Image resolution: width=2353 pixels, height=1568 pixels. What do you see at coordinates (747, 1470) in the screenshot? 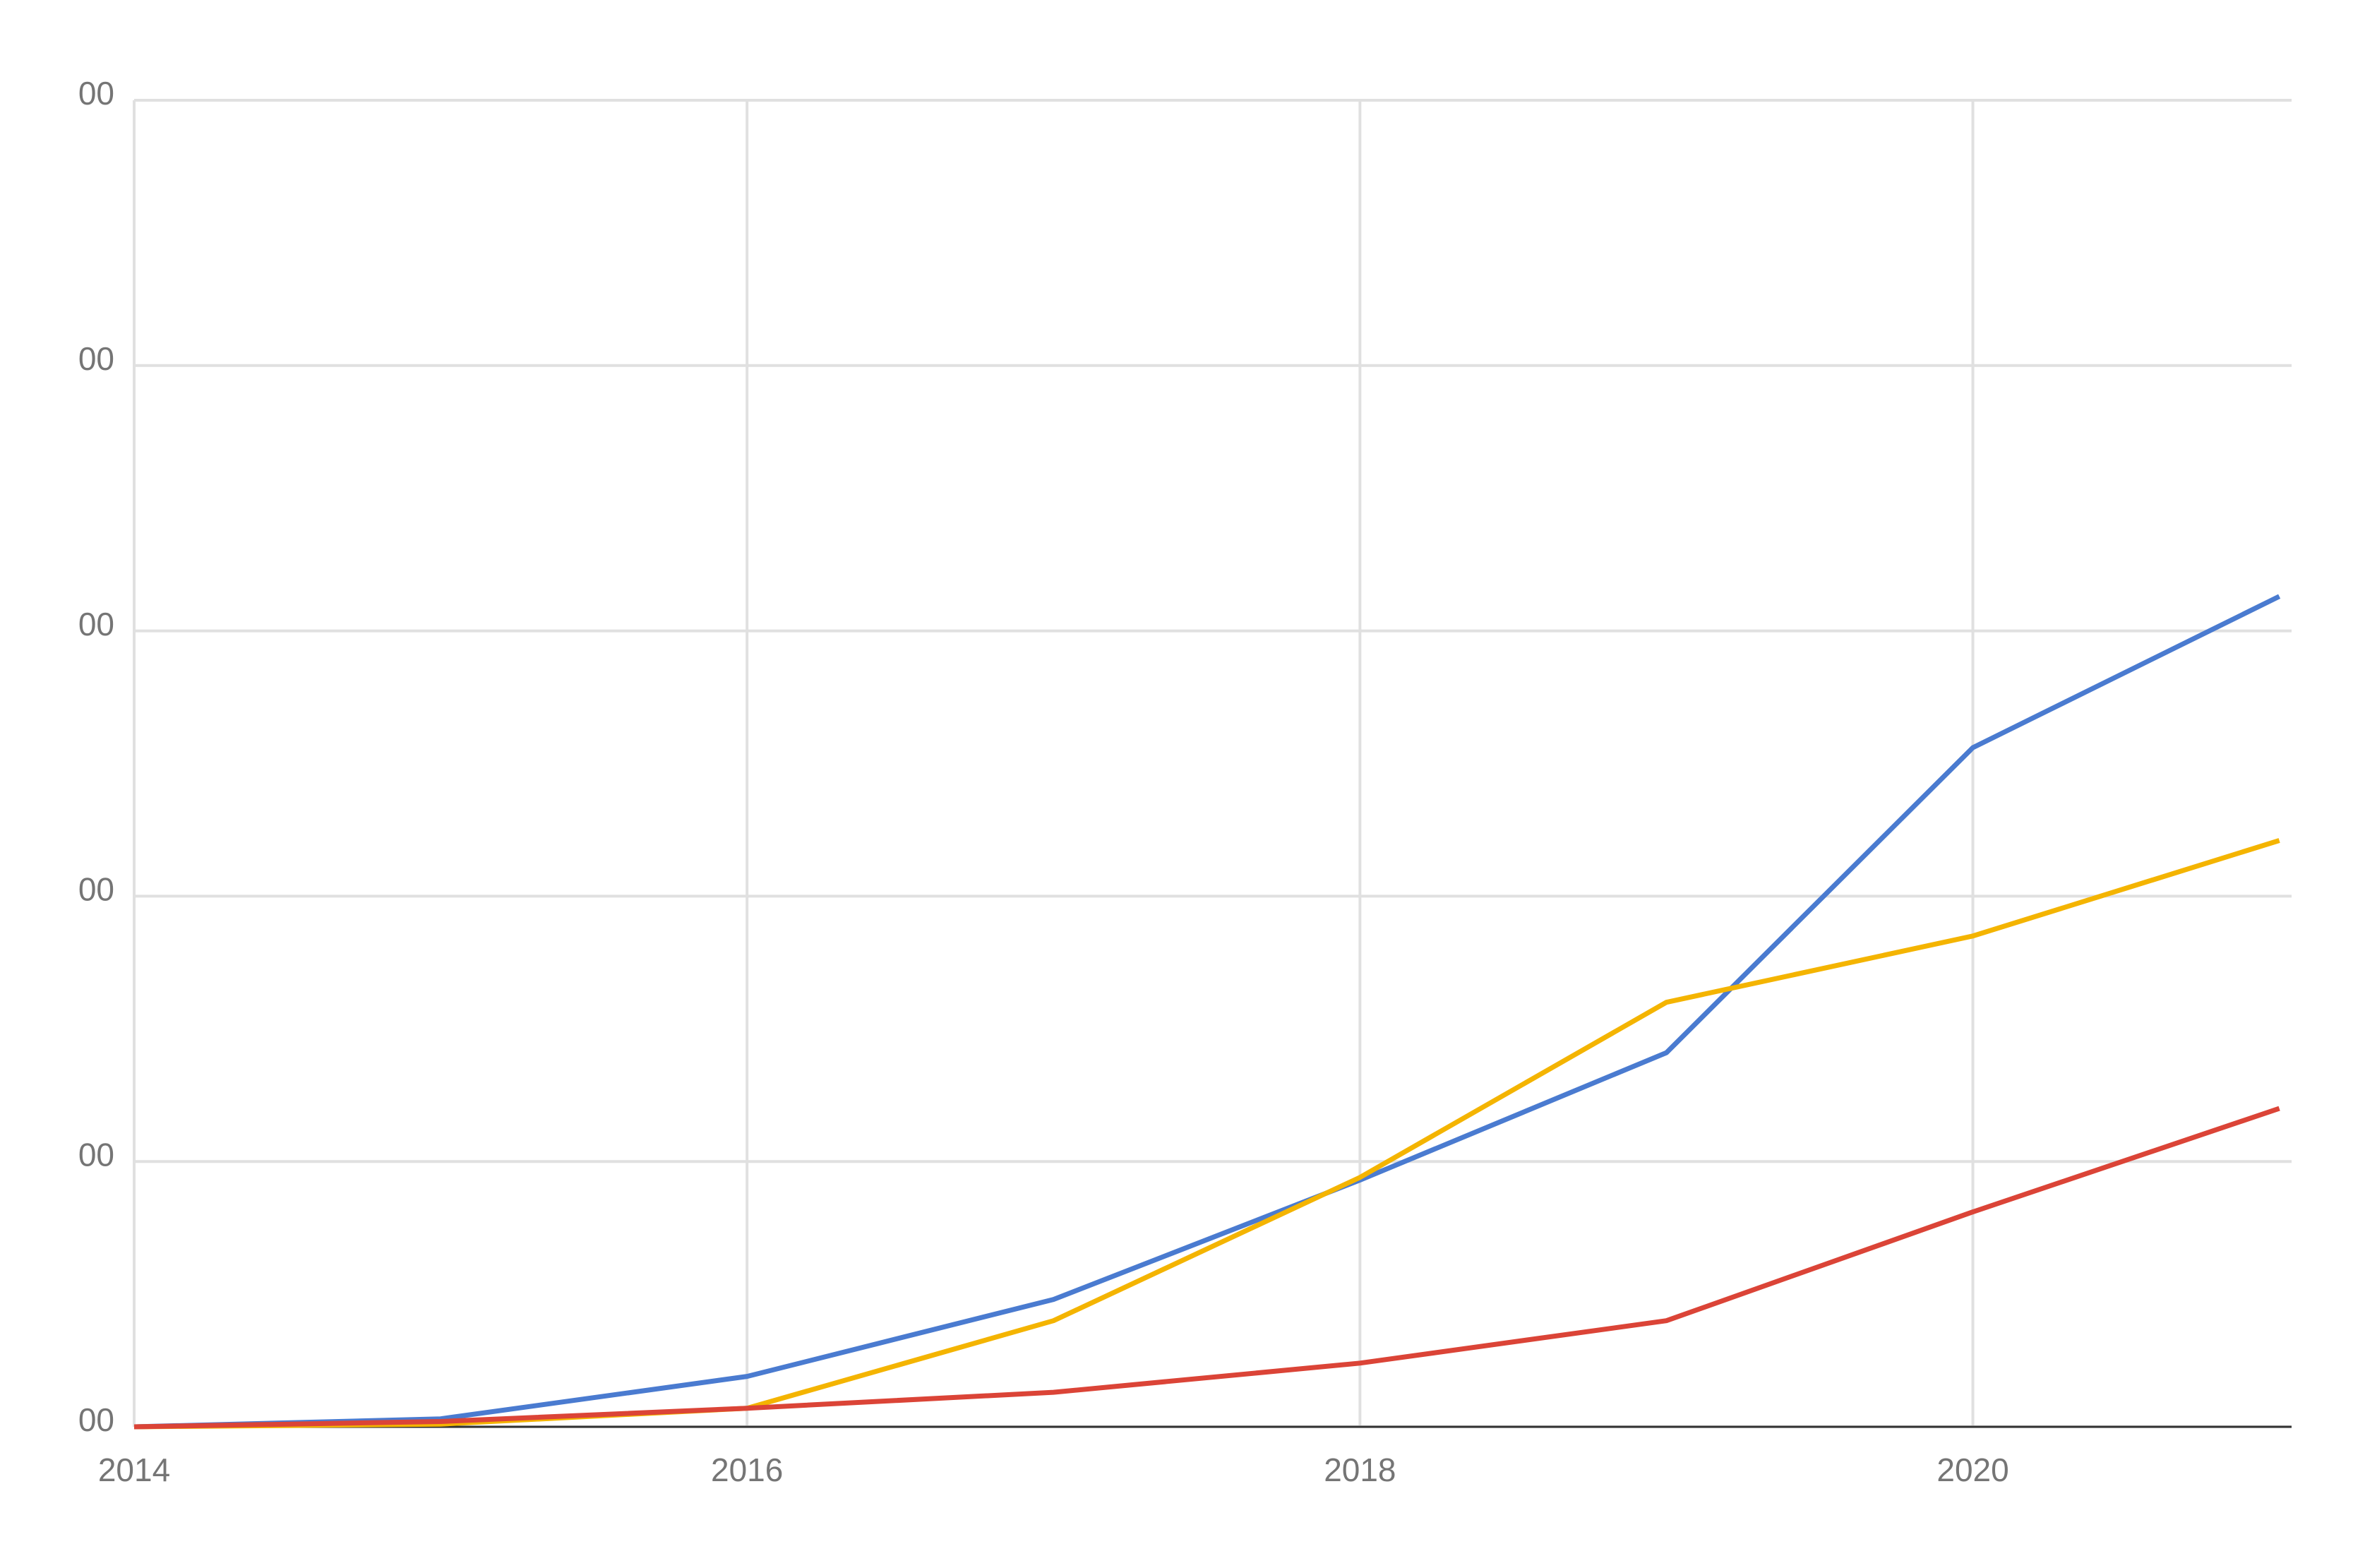
I see `x-tick-label: 2016` at bounding box center [747, 1470].